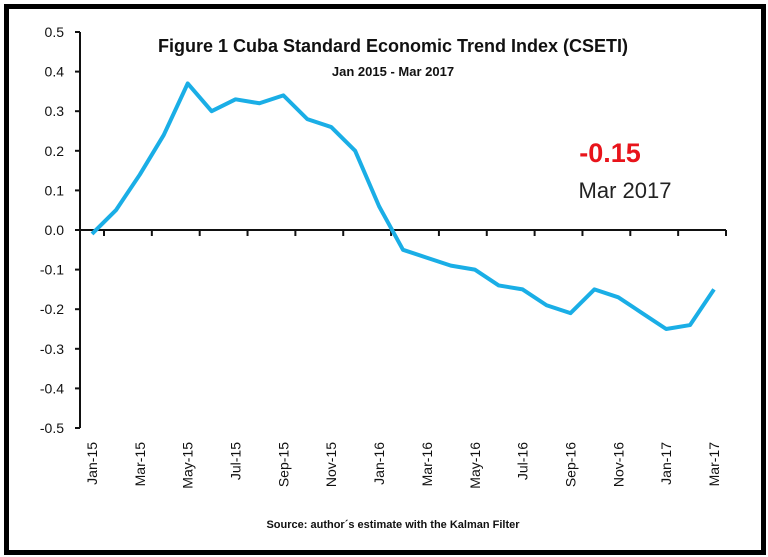  What do you see at coordinates (55, 32) in the screenshot?
I see `y-tick-label: 0.5` at bounding box center [55, 32].